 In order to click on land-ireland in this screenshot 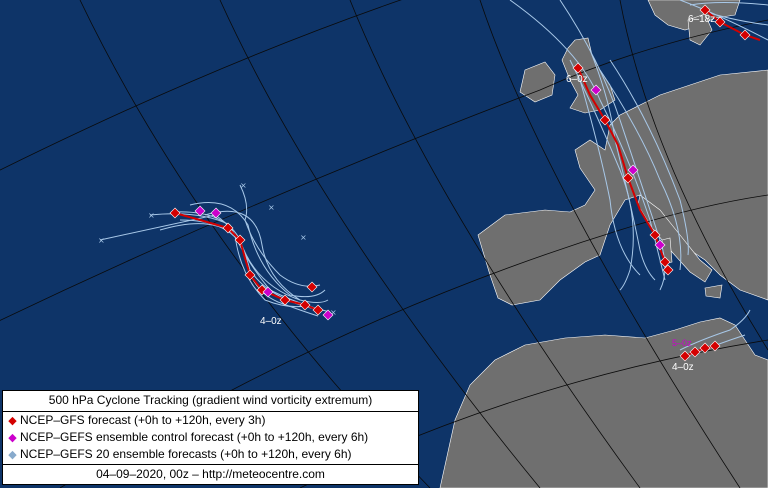, I will do `click(537, 82)`.